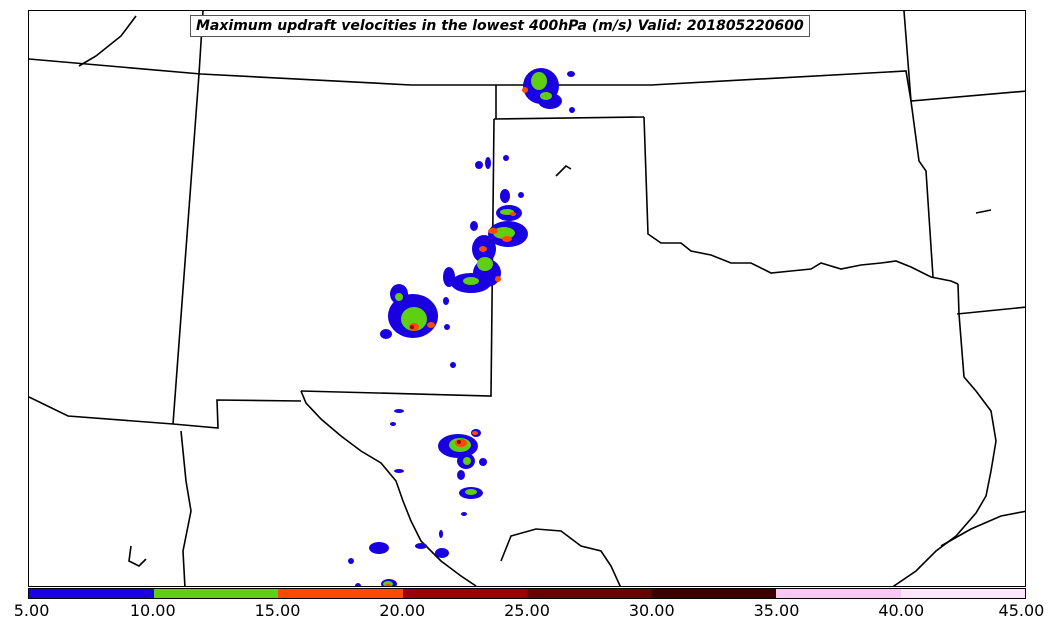  What do you see at coordinates (944, 481) in the screenshot?
I see `coastline-gulf` at bounding box center [944, 481].